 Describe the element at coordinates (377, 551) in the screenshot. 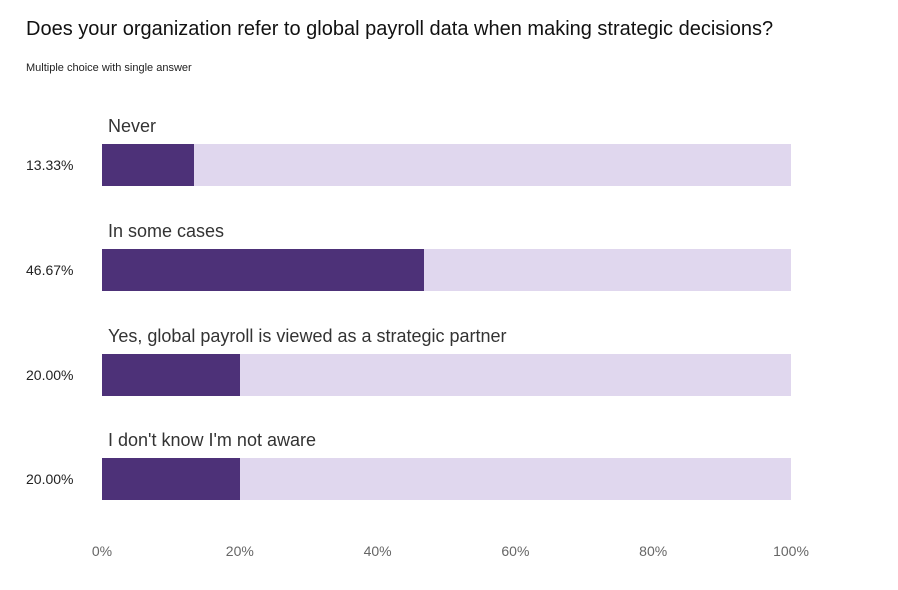

I see `x-tick-label: 40%` at that location.